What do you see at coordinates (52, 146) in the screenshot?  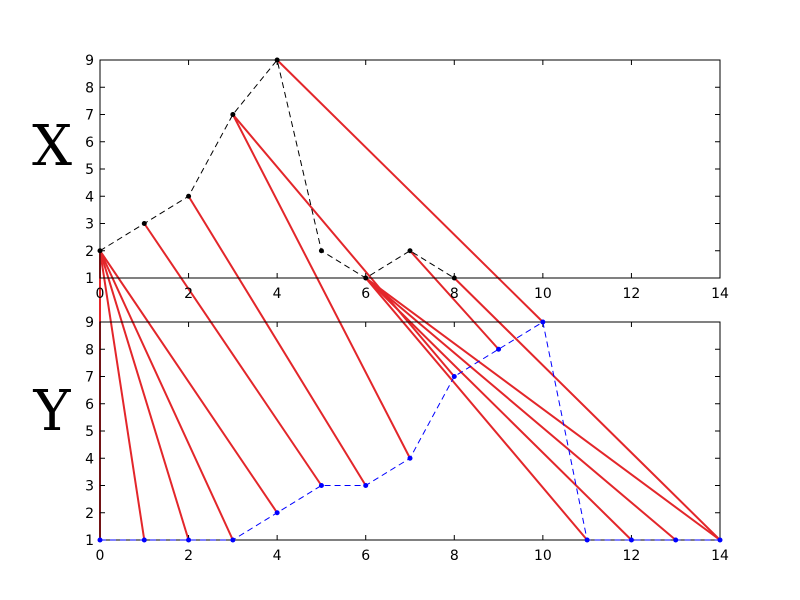 I see `y-axis-label: X` at bounding box center [52, 146].